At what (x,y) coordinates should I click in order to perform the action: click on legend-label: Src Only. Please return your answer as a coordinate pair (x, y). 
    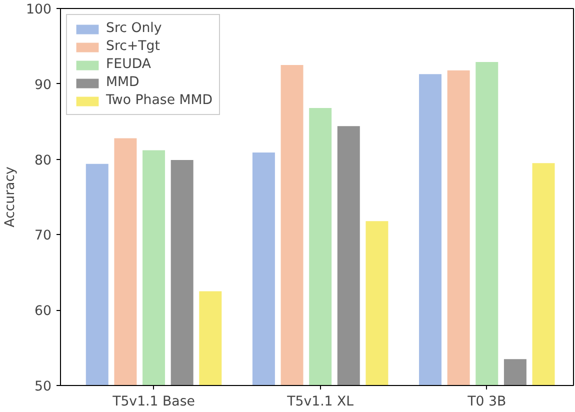
    Looking at the image, I should click on (134, 28).